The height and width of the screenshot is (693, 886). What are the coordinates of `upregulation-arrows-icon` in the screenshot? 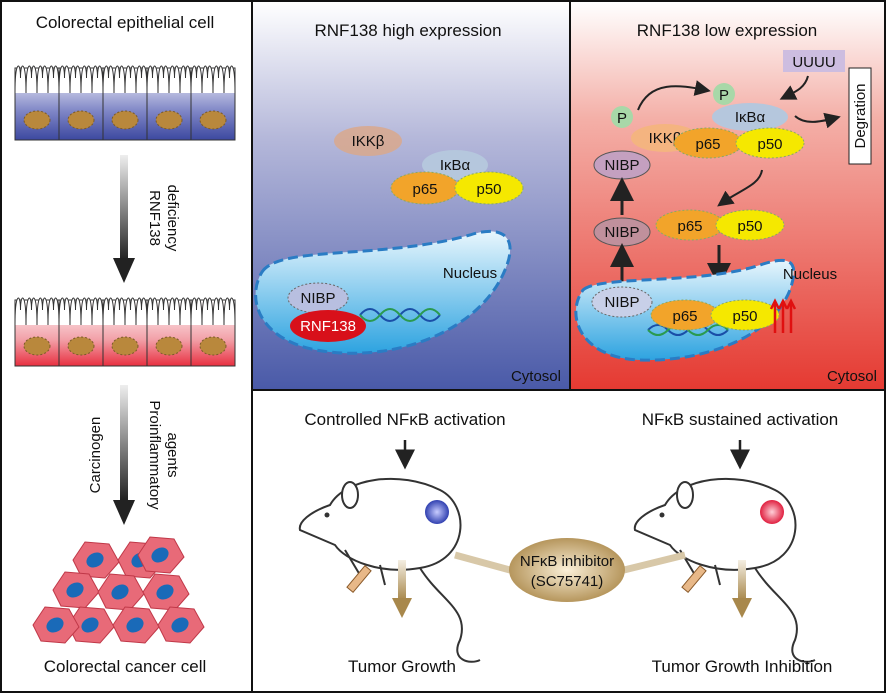 It's located at (783, 315).